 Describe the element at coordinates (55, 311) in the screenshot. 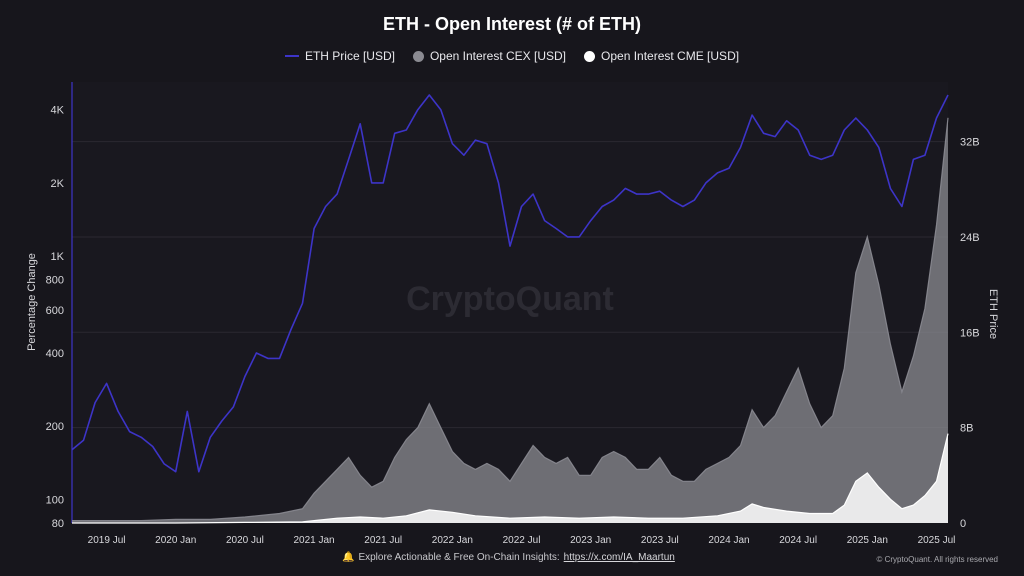

I see `y-left-tick-label: 600` at that location.